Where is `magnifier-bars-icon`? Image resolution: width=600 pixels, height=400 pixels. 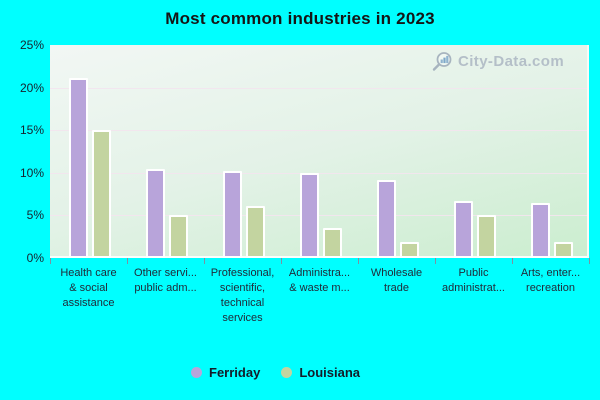
magnifier-bars-icon is located at coordinates (442, 61).